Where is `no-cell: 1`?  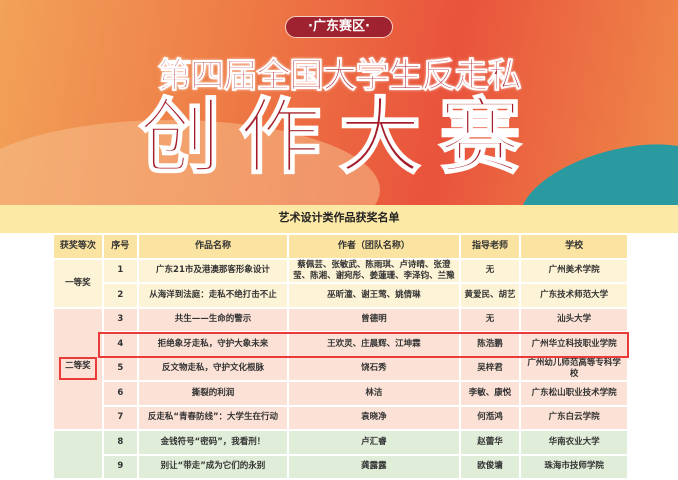 no-cell: 1 is located at coordinates (120, 270).